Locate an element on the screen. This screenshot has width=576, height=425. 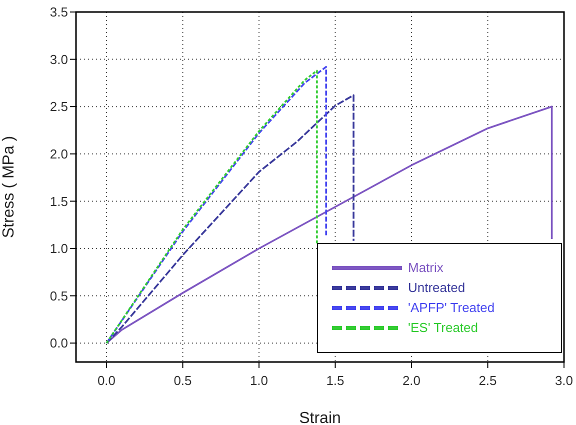
text: Matrix is located at coordinates (426, 267).